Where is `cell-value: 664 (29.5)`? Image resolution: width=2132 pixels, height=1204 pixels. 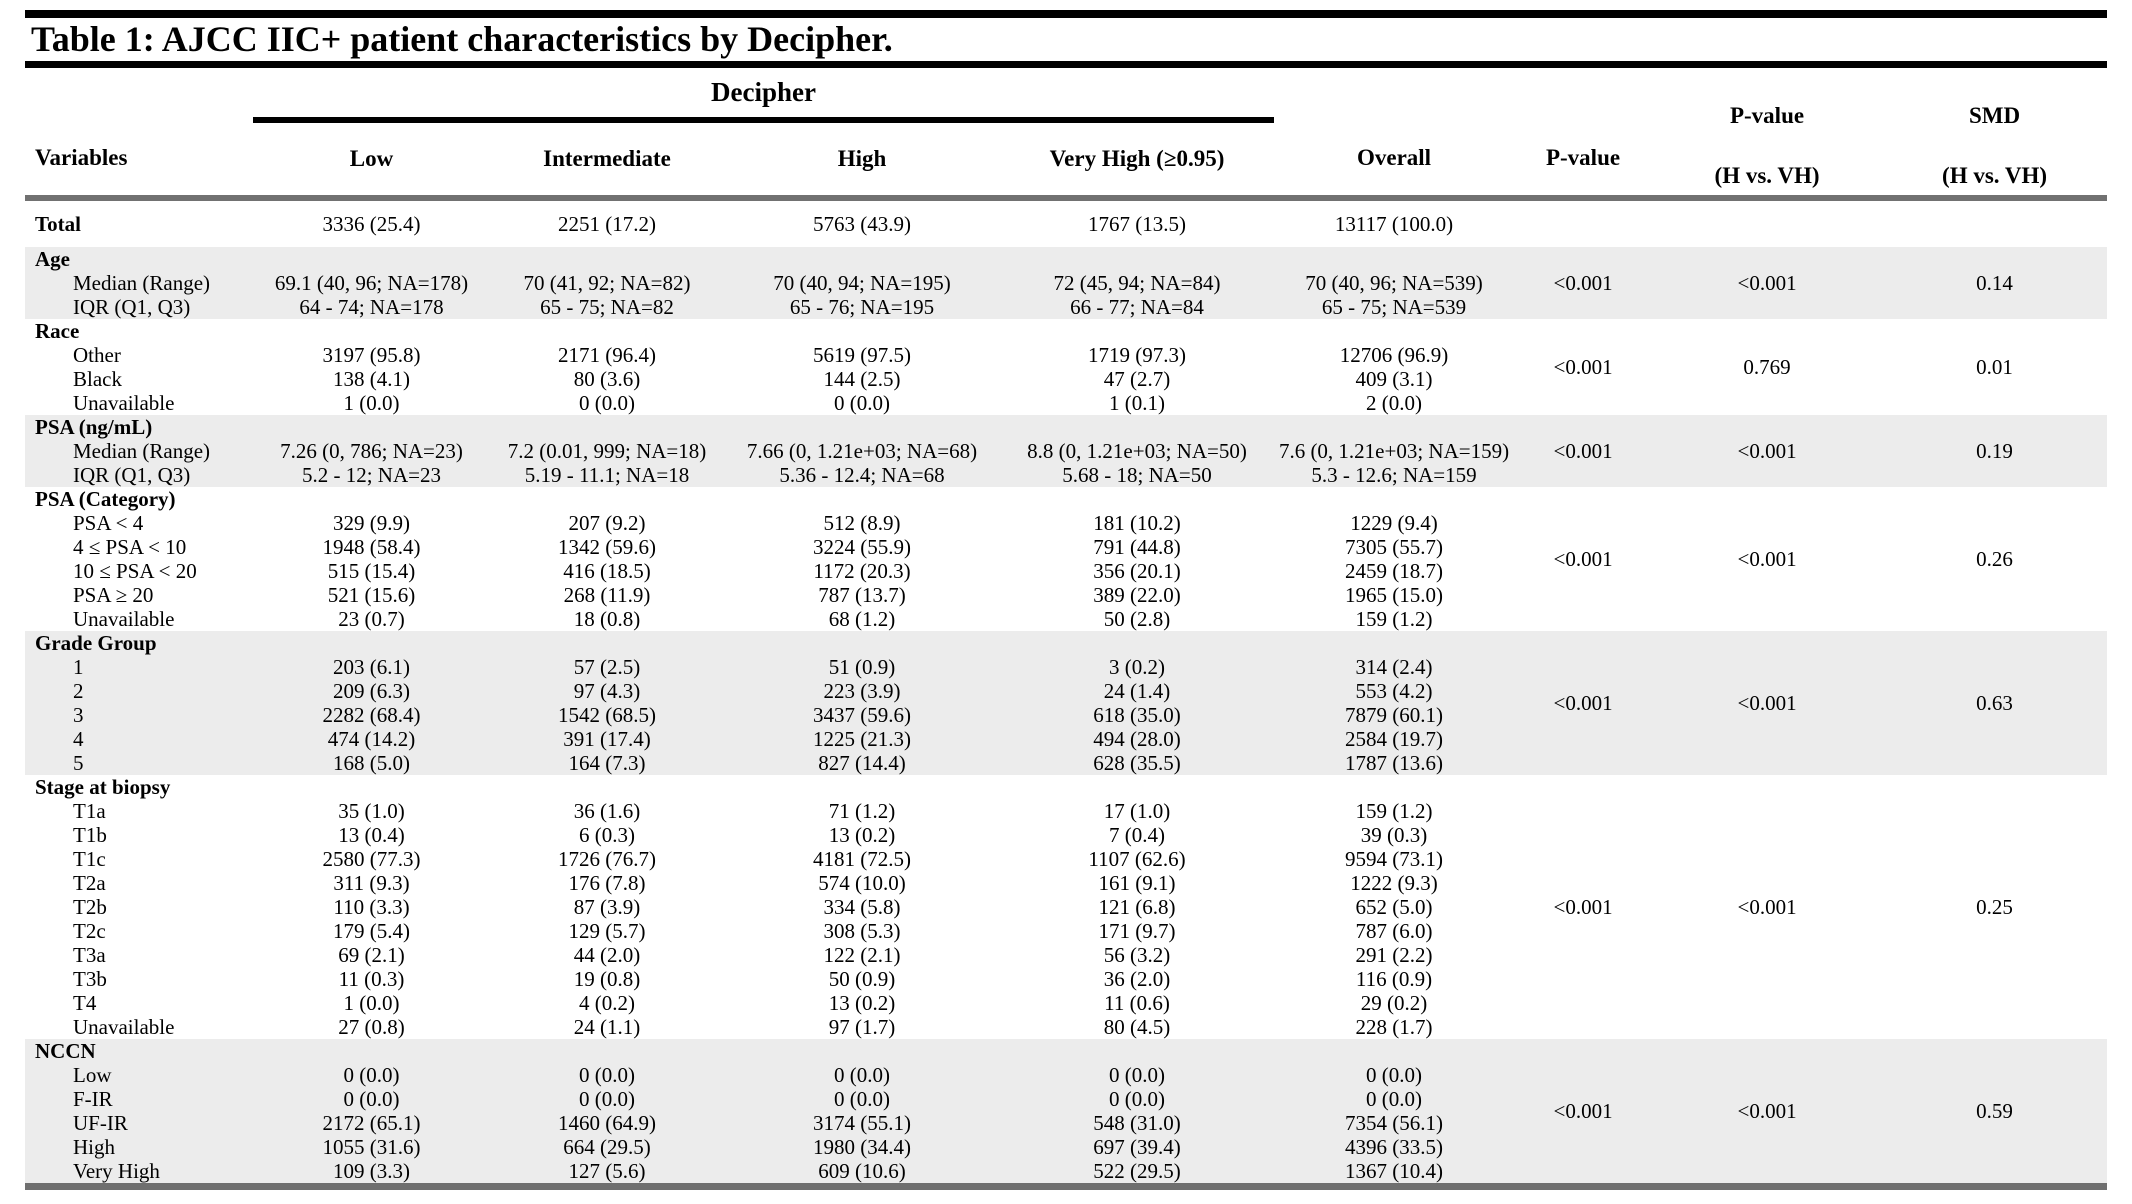 cell-value: 664 (29.5) is located at coordinates (607, 1147).